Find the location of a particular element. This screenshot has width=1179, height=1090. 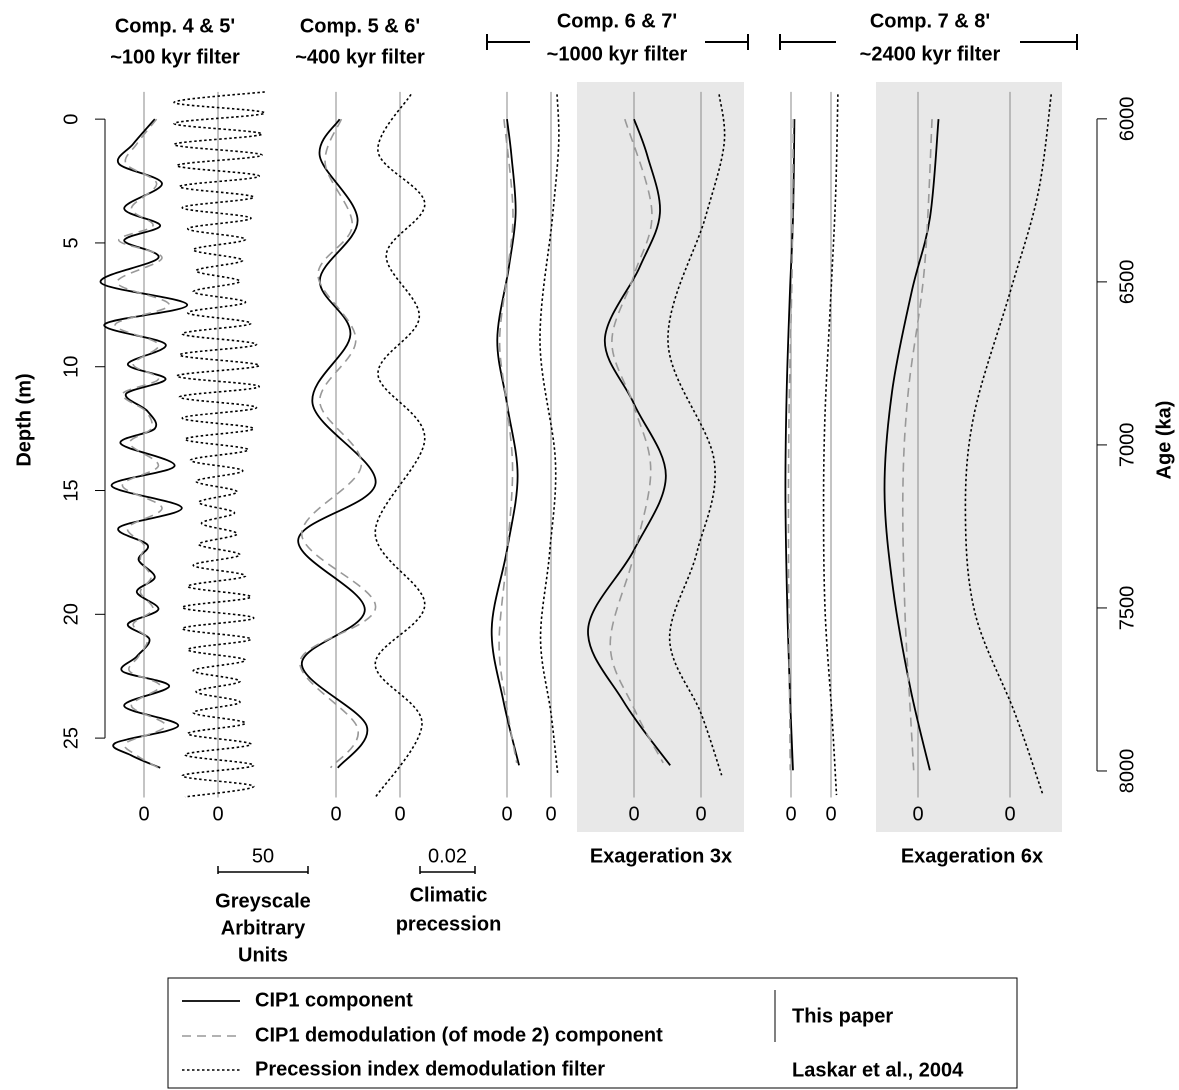

panel-title: Comp. 6 & 7' is located at coordinates (617, 21).